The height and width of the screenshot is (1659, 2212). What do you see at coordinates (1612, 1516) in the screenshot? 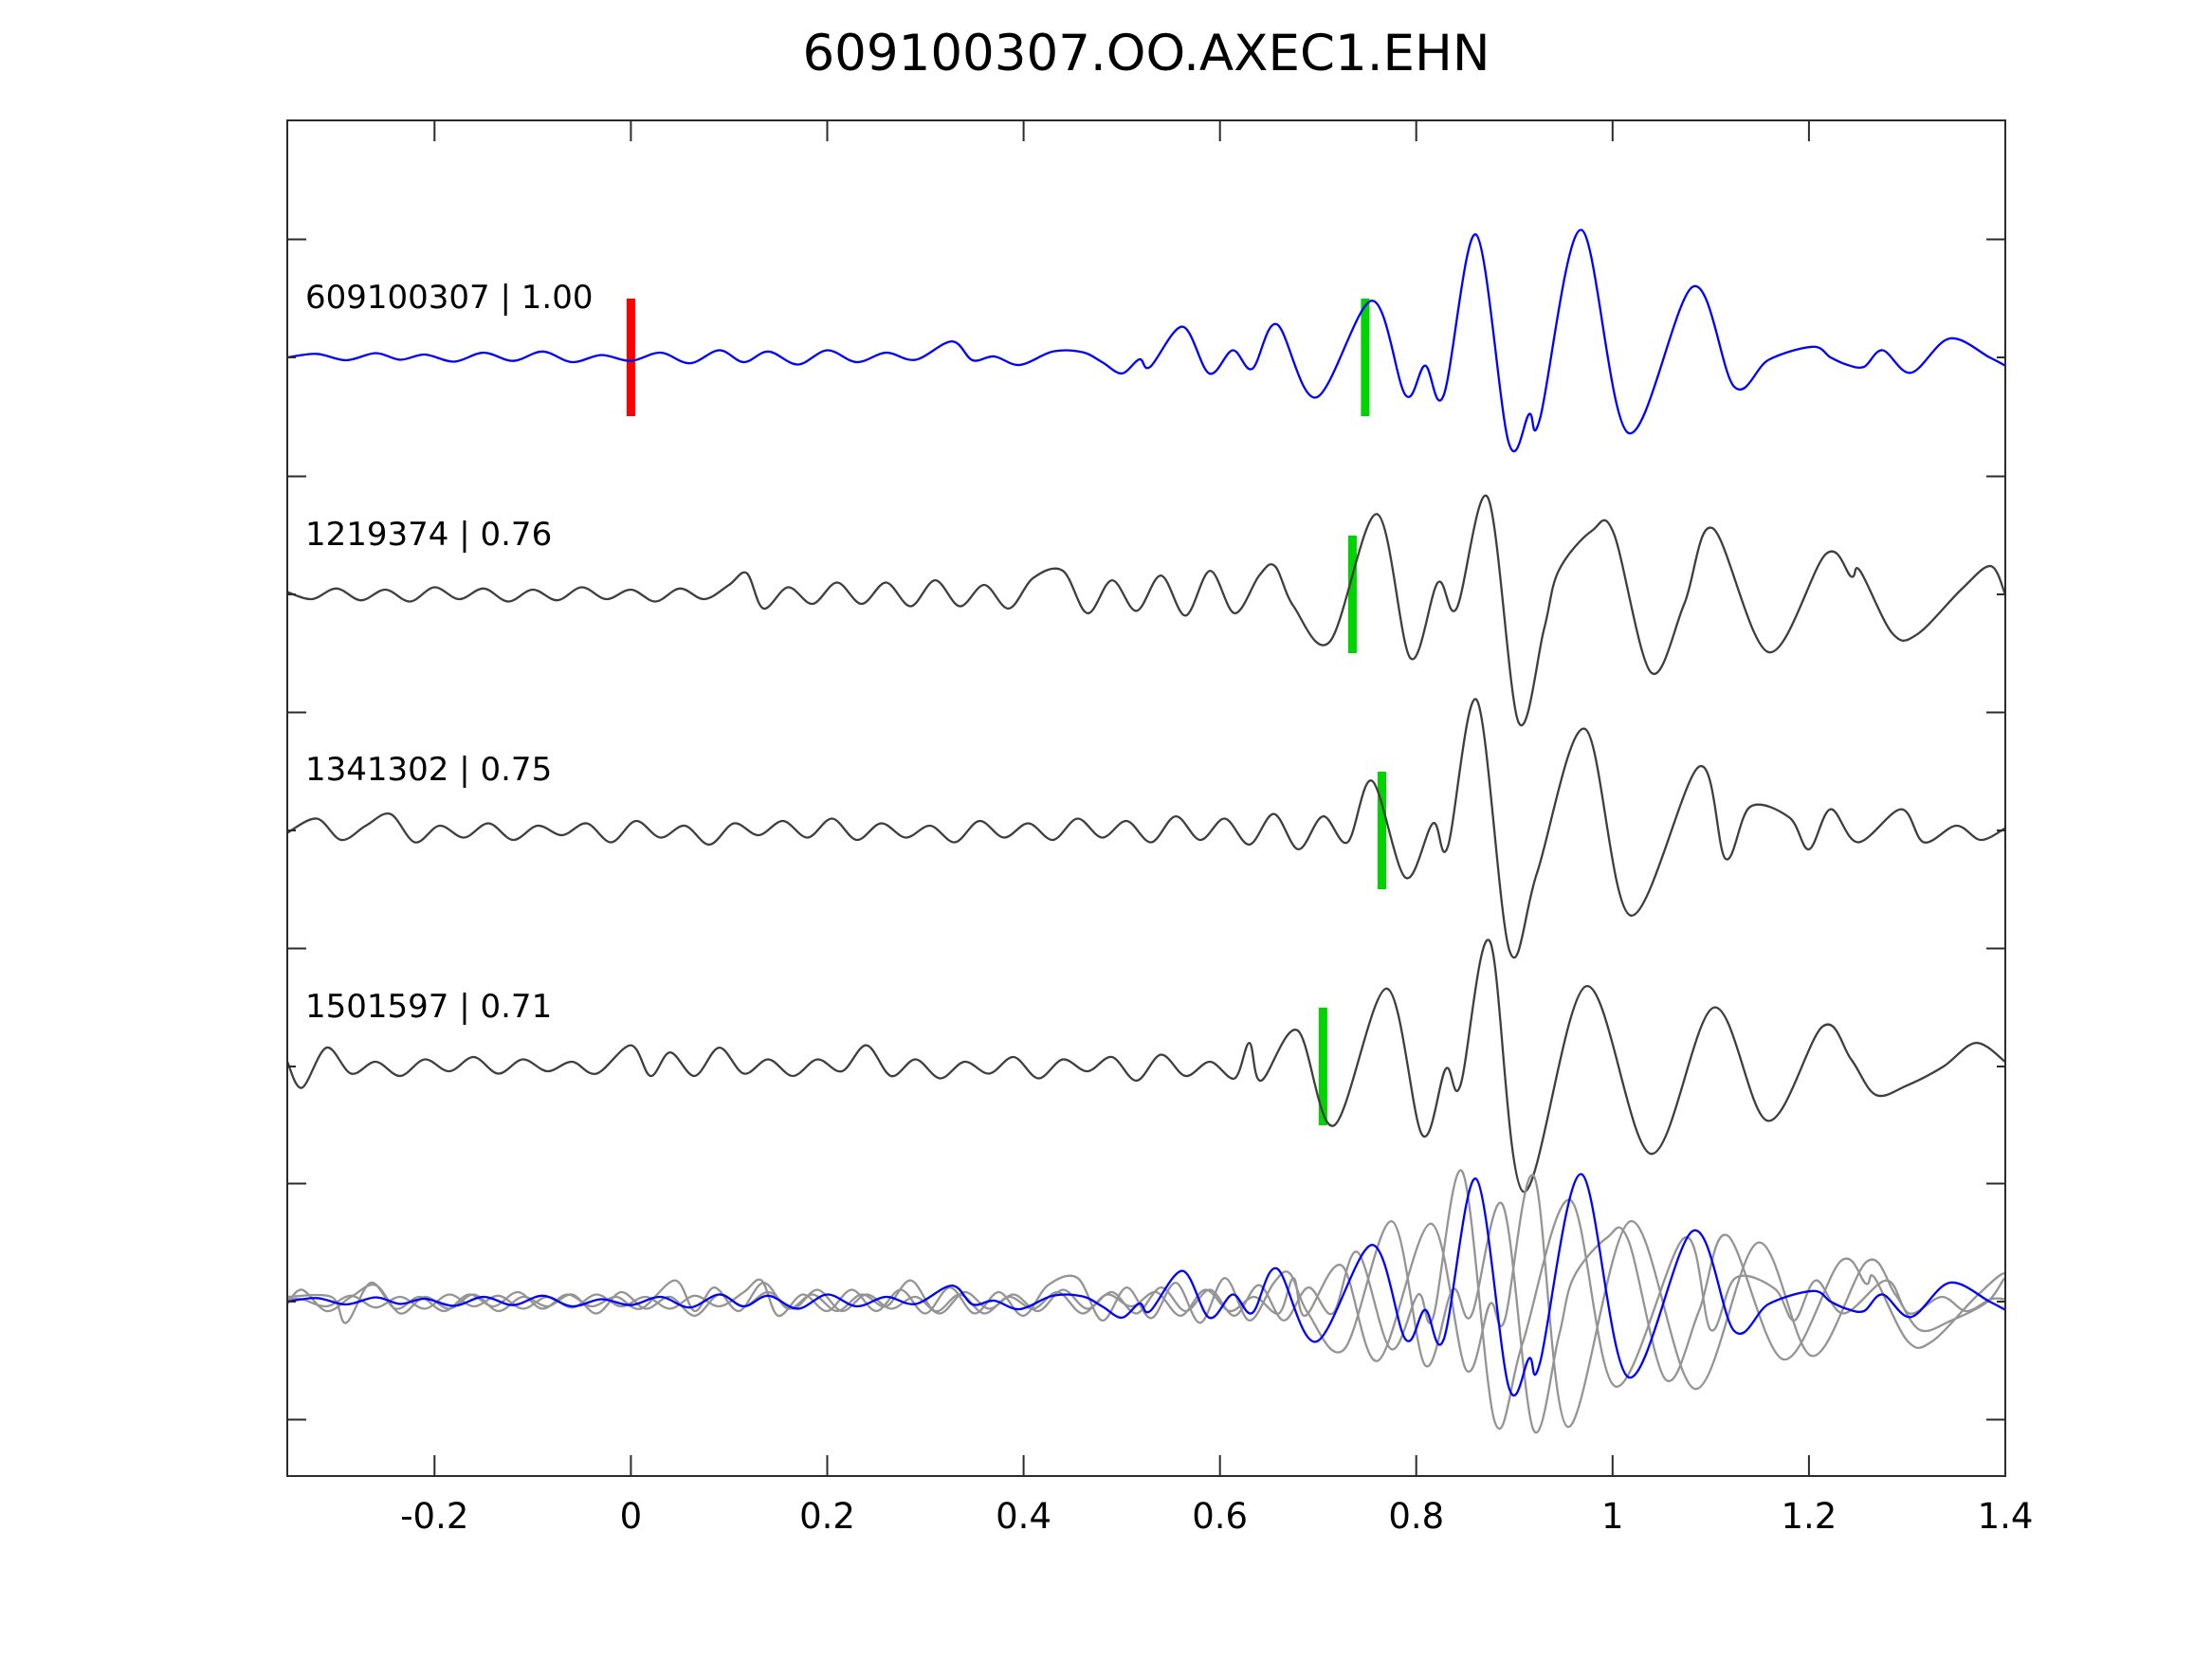
I see `x-tick-label: 1` at bounding box center [1612, 1516].